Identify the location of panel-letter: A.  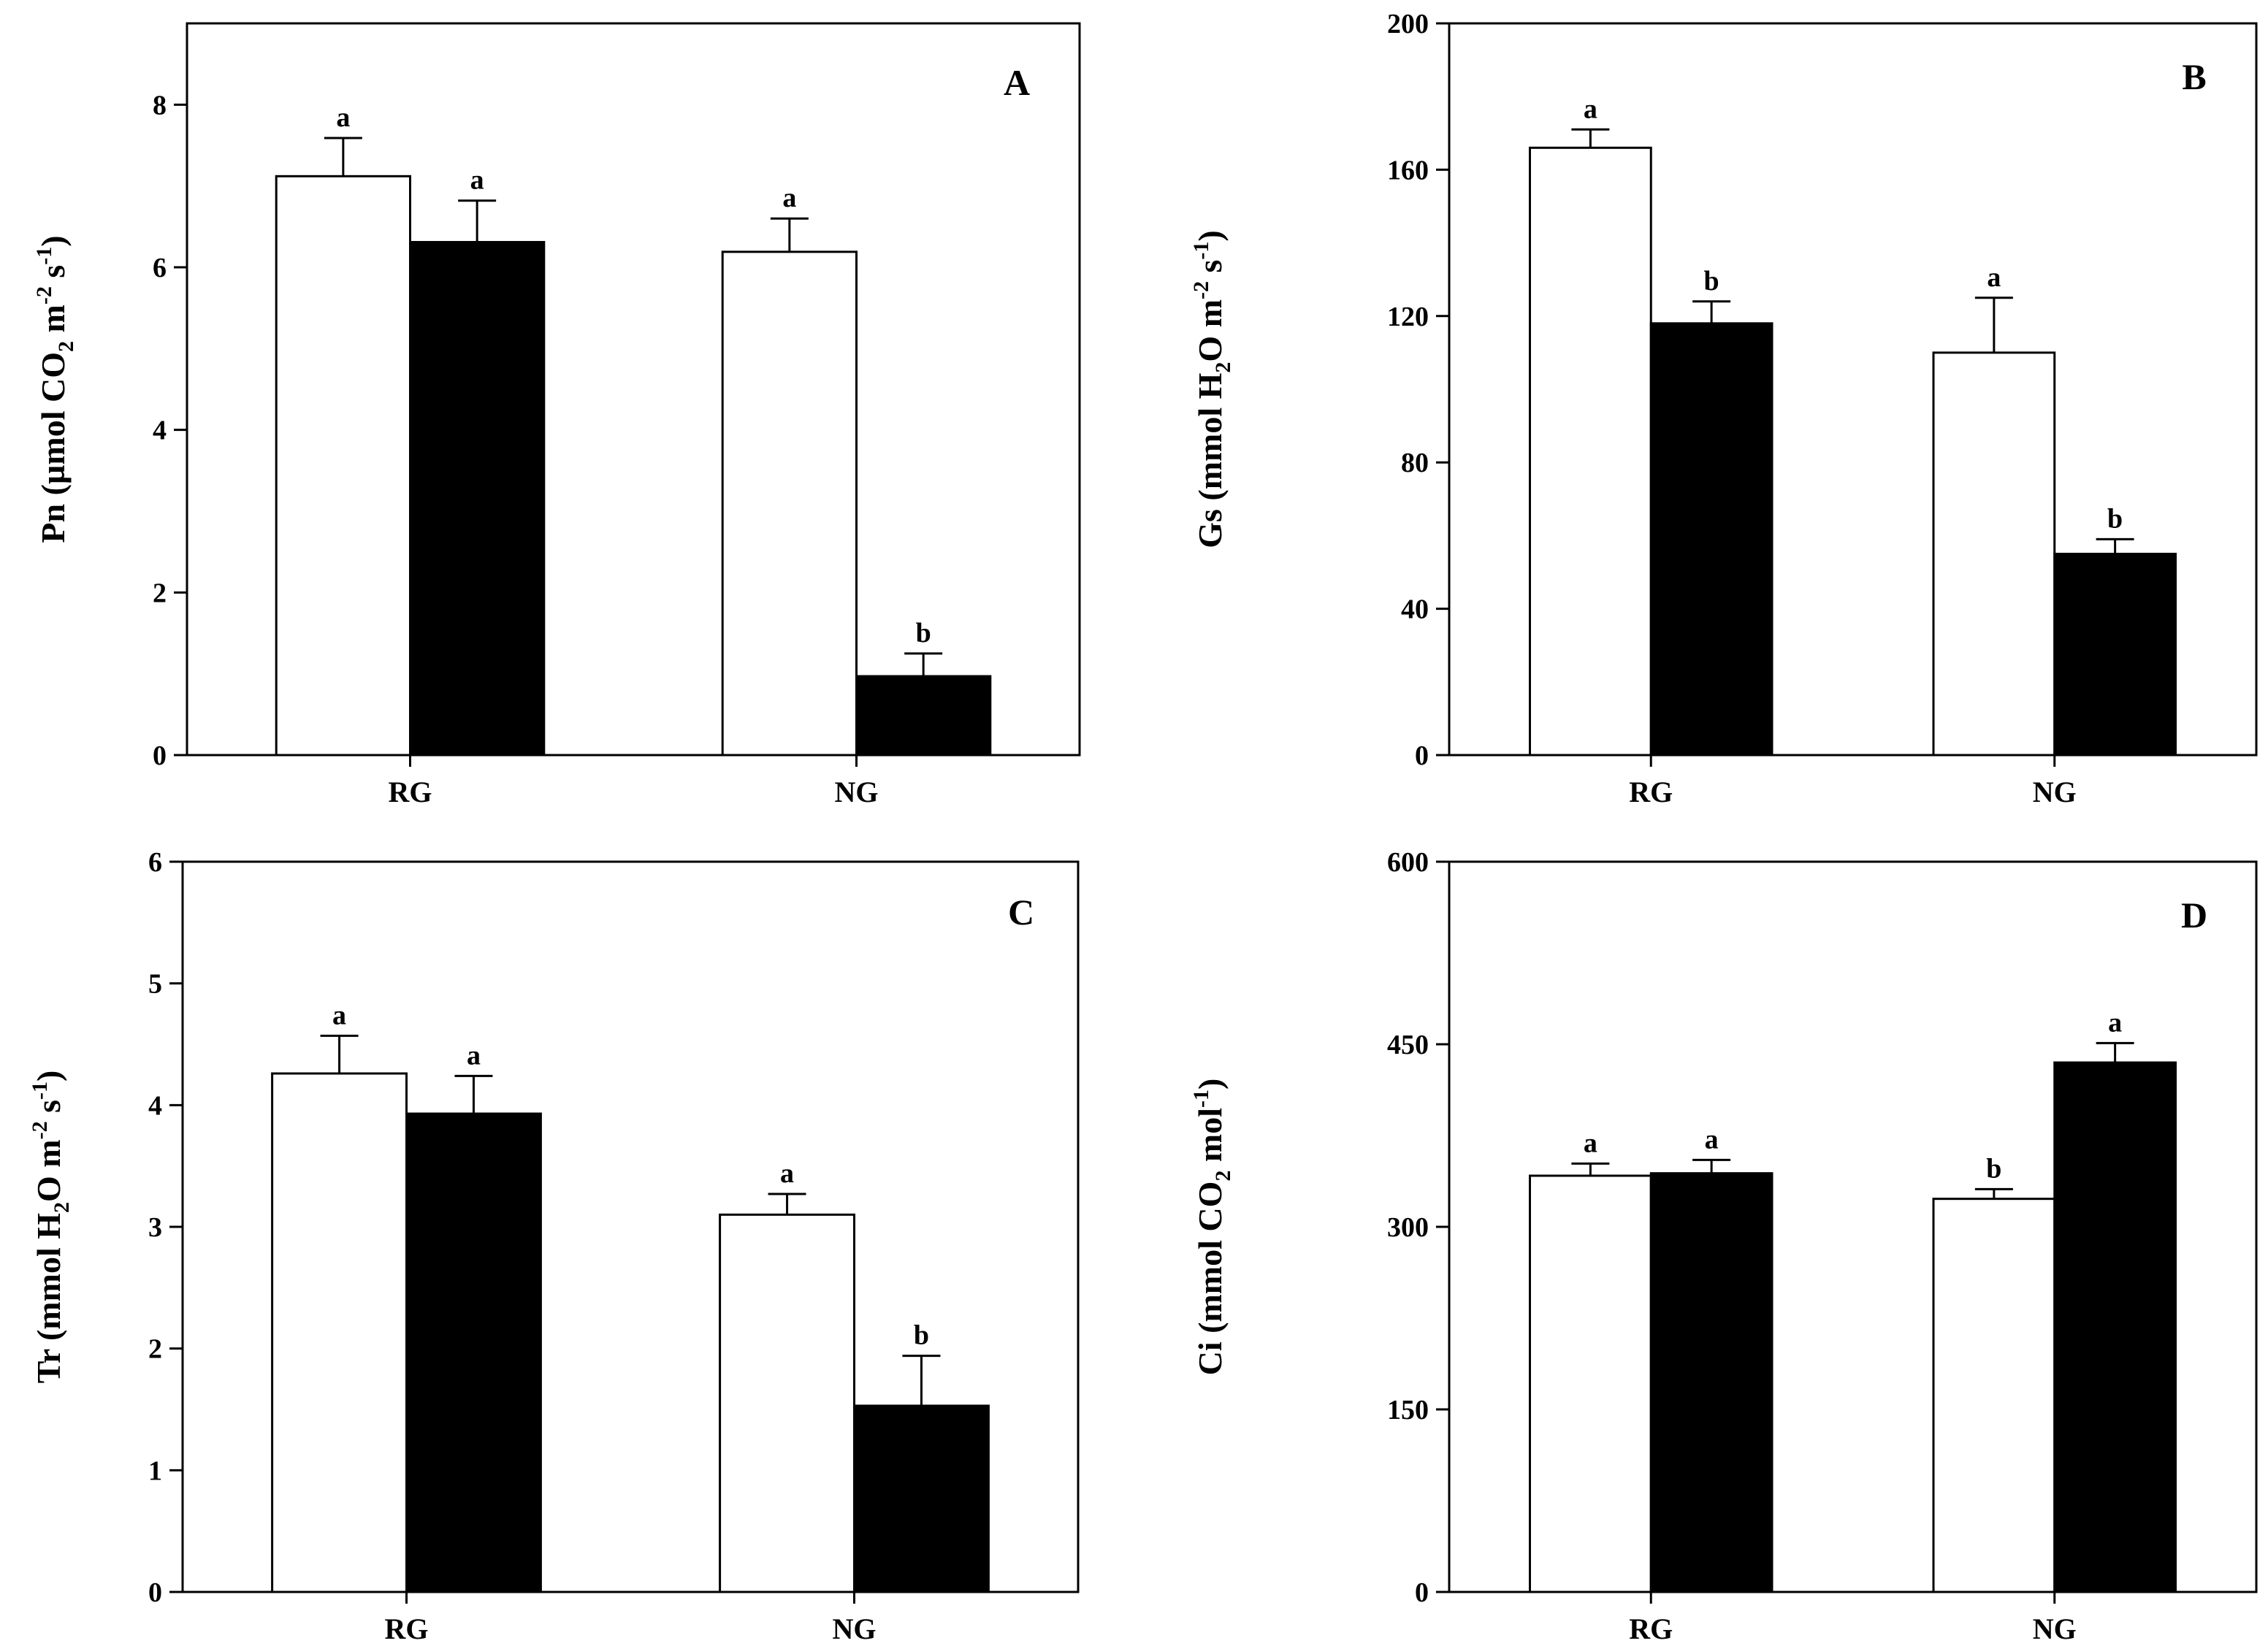
(1017, 82).